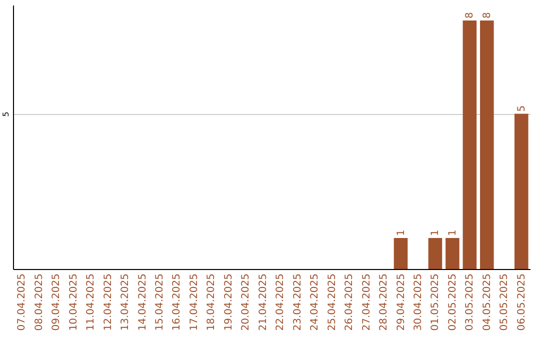 The height and width of the screenshot is (340, 540). What do you see at coordinates (39, 302) in the screenshot?
I see `x-tick-label: 08.04.2025` at bounding box center [39, 302].